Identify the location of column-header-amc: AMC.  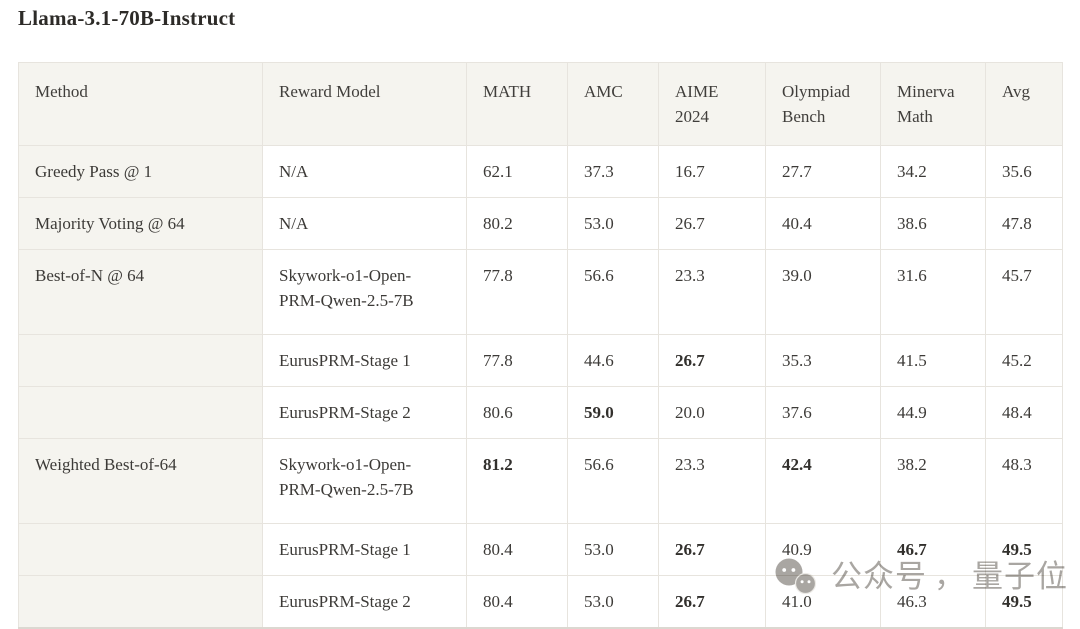
(613, 104).